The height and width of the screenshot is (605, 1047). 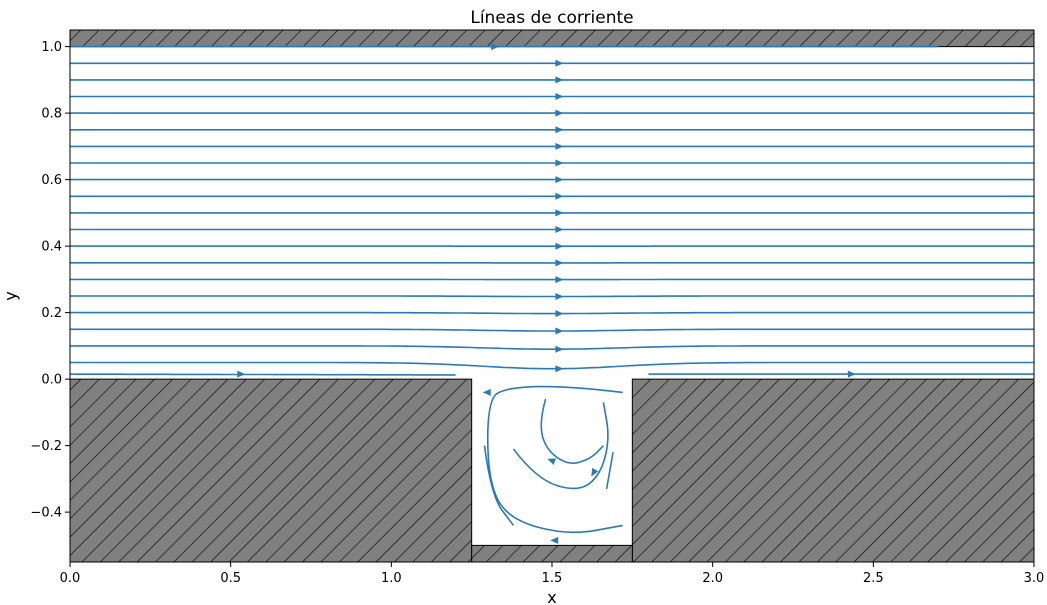 I want to click on x-tick-label-6: 3.0, so click(x=1034, y=578).